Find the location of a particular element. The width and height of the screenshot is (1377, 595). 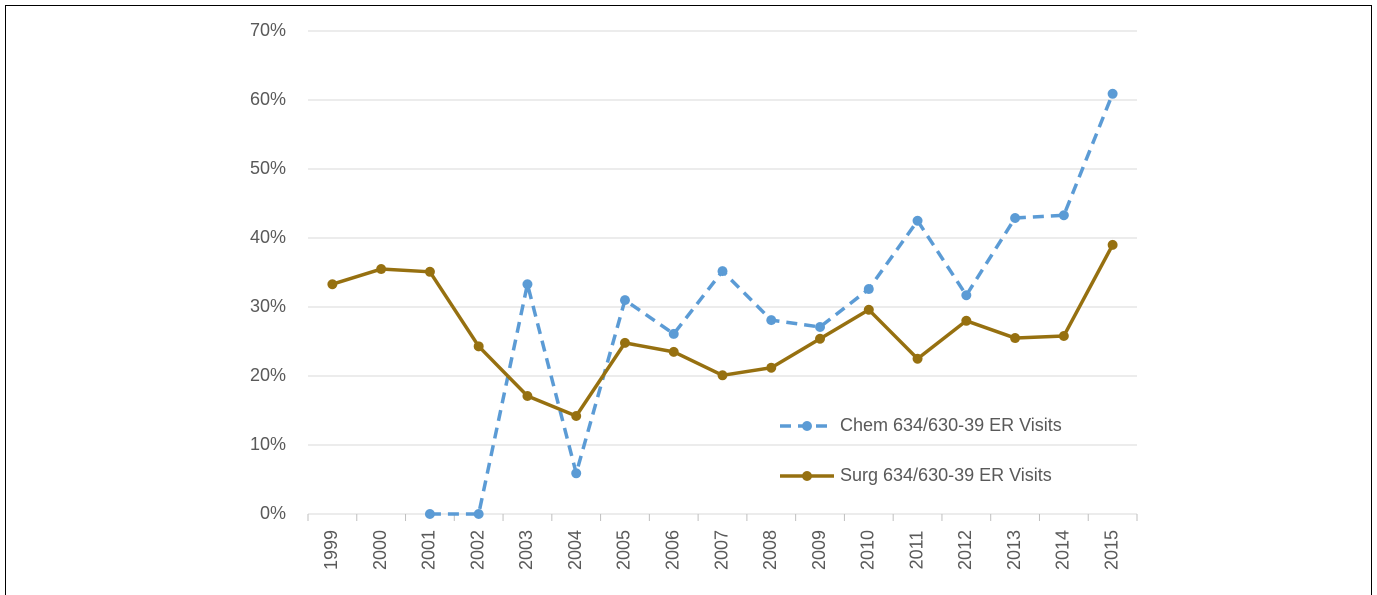

y-tick-label: 20% is located at coordinates (268, 375).